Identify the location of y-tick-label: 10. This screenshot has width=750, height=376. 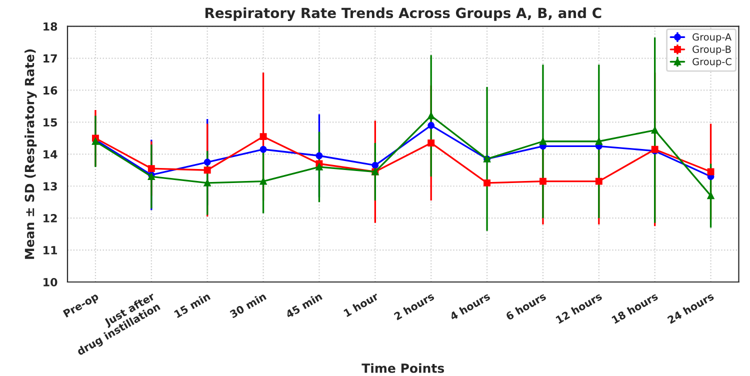
(51, 282).